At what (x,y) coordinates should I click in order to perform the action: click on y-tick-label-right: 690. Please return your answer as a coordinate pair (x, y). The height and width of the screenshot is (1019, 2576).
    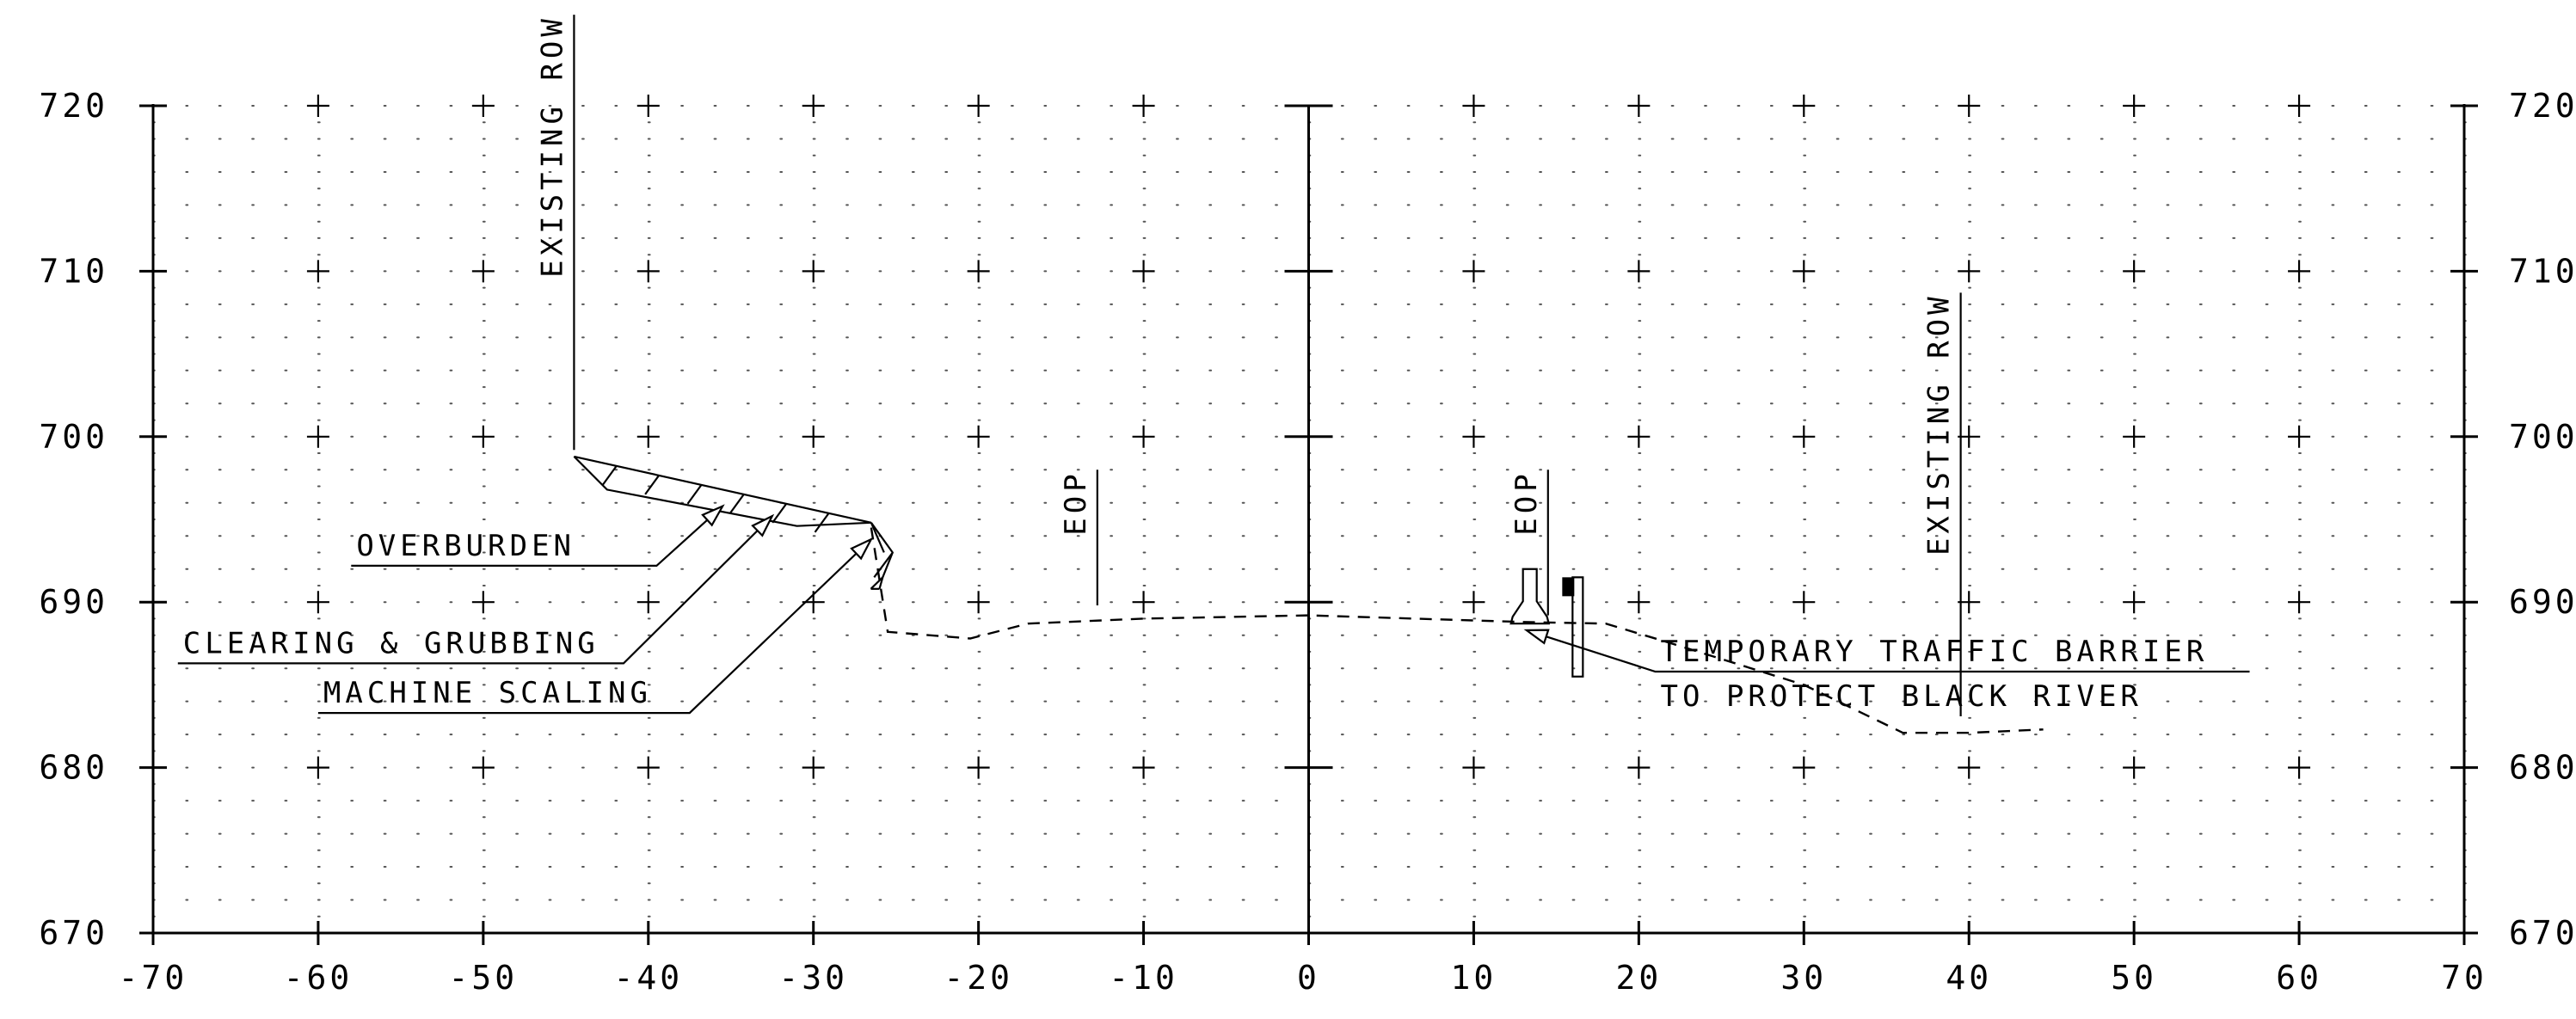
    Looking at the image, I should click on (2542, 602).